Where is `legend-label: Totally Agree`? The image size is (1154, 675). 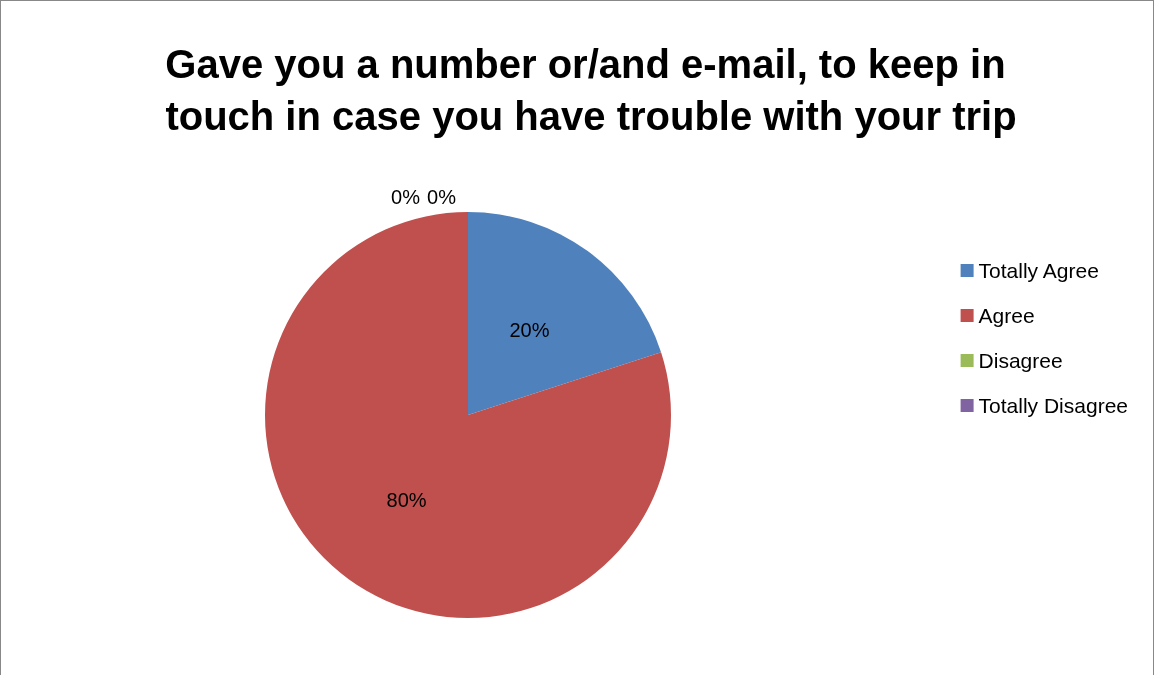 legend-label: Totally Agree is located at coordinates (1038, 270).